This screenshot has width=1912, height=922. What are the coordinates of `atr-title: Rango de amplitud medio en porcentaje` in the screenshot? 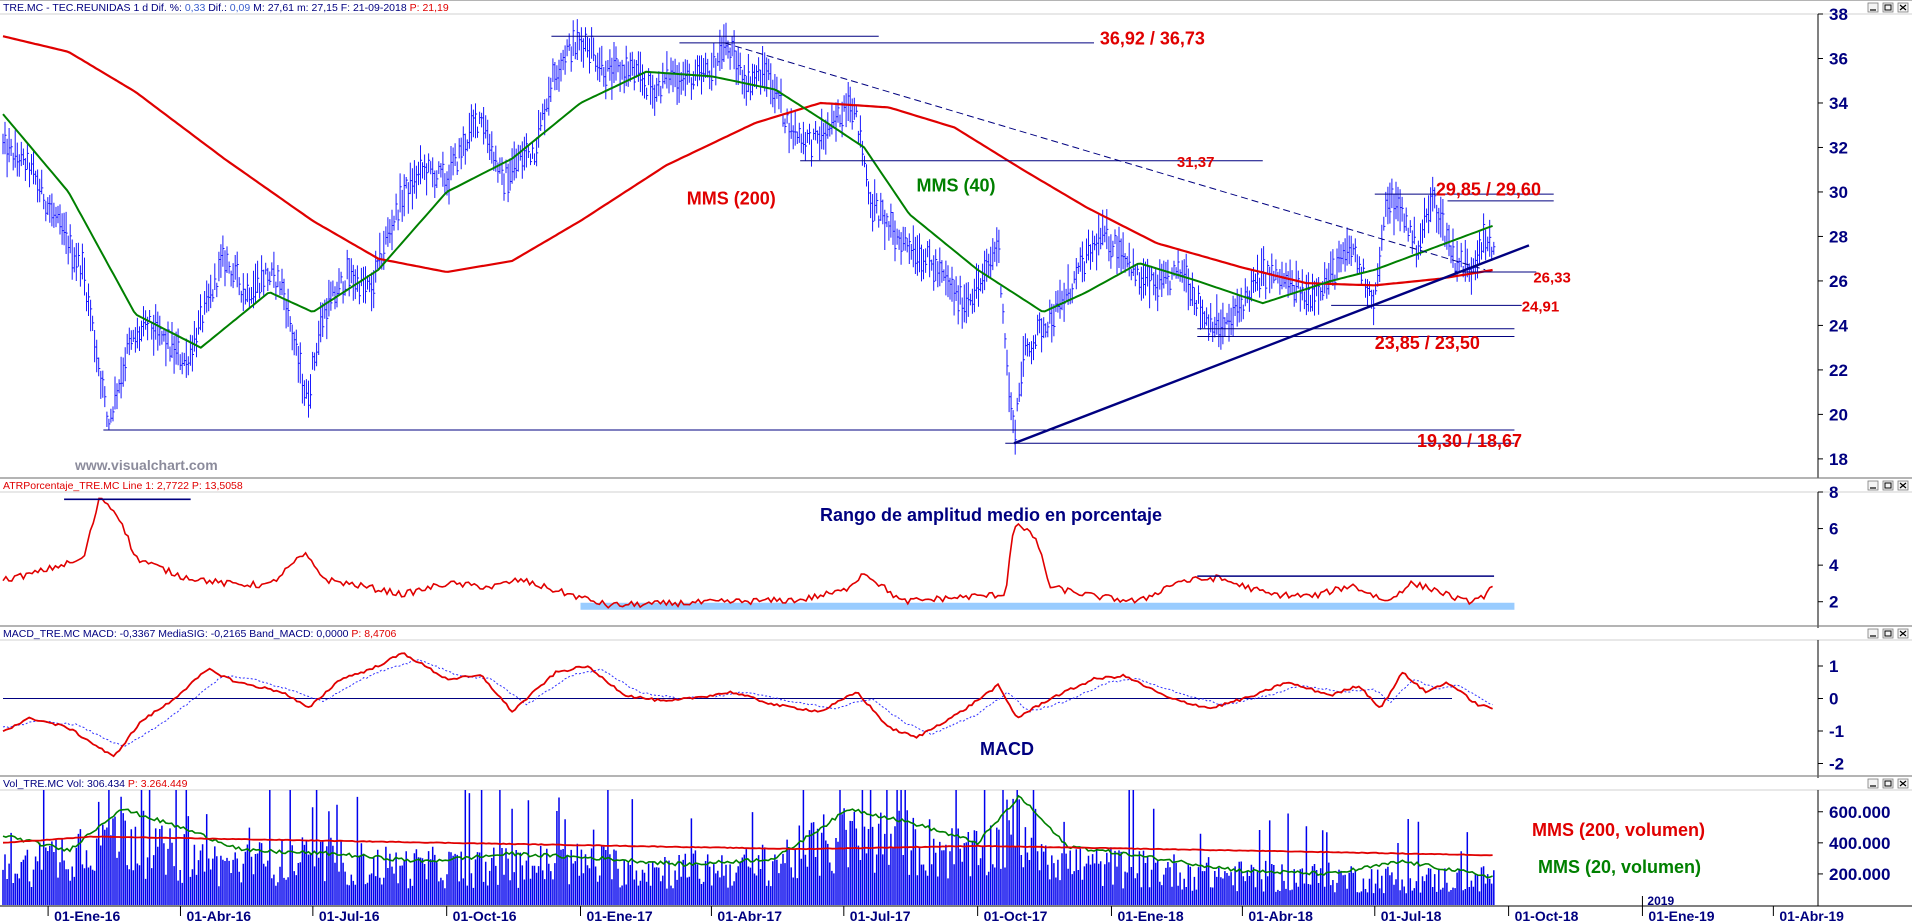 It's located at (991, 515).